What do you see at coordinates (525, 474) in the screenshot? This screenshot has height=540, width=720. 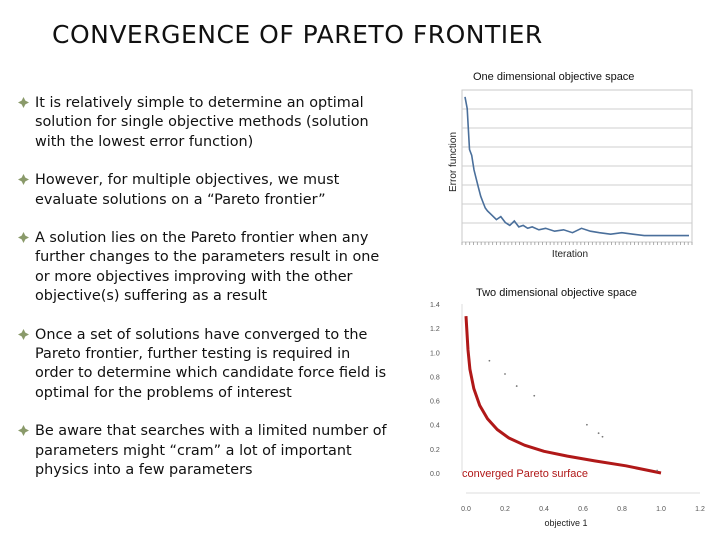 I see `chart2-annotation: converged Pareto surface` at bounding box center [525, 474].